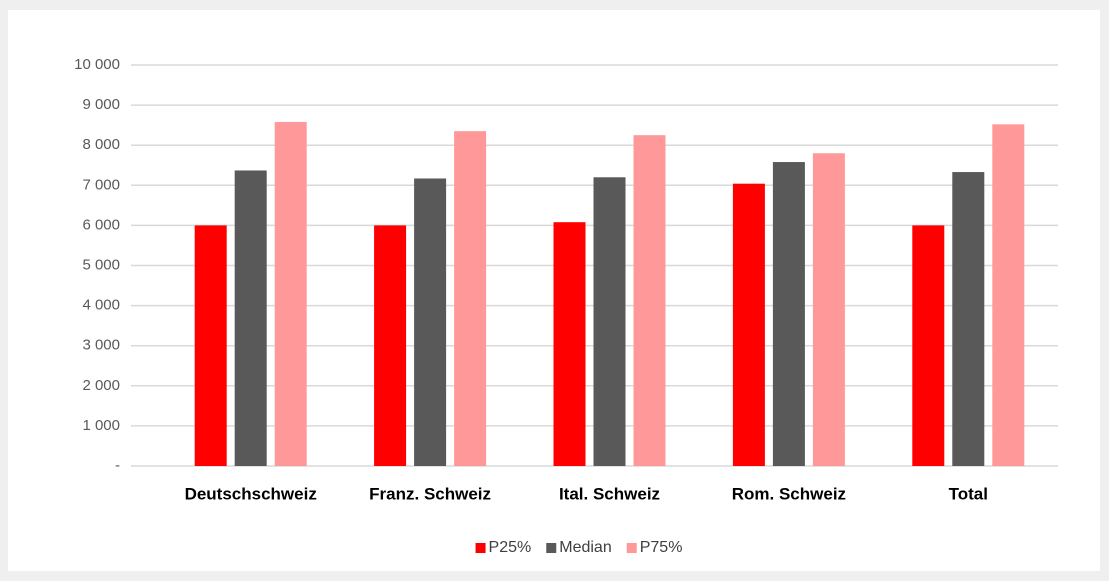  Describe the element at coordinates (101, 144) in the screenshot. I see `y-tick-label: 8 000` at that location.